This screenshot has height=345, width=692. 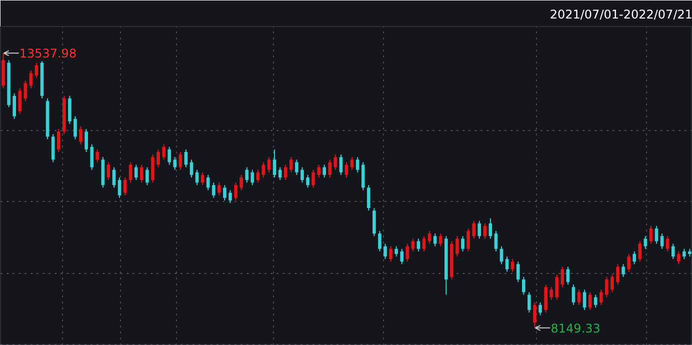 I want to click on chart-title: 2021/07/01-2022/07/21, so click(x=621, y=15).